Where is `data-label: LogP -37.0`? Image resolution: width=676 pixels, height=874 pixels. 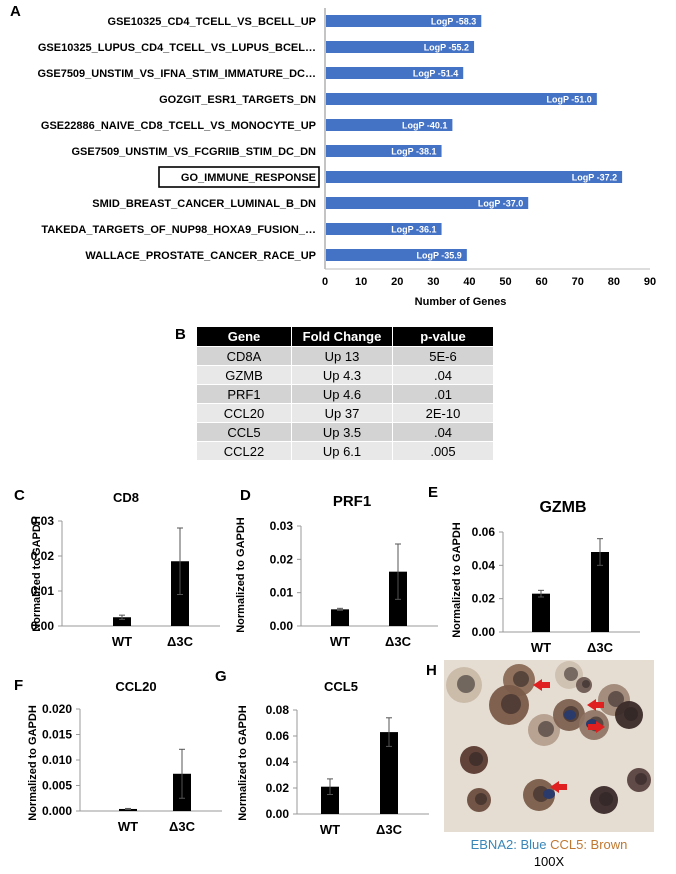
data-label: LogP -37.0 is located at coordinates (500, 204).